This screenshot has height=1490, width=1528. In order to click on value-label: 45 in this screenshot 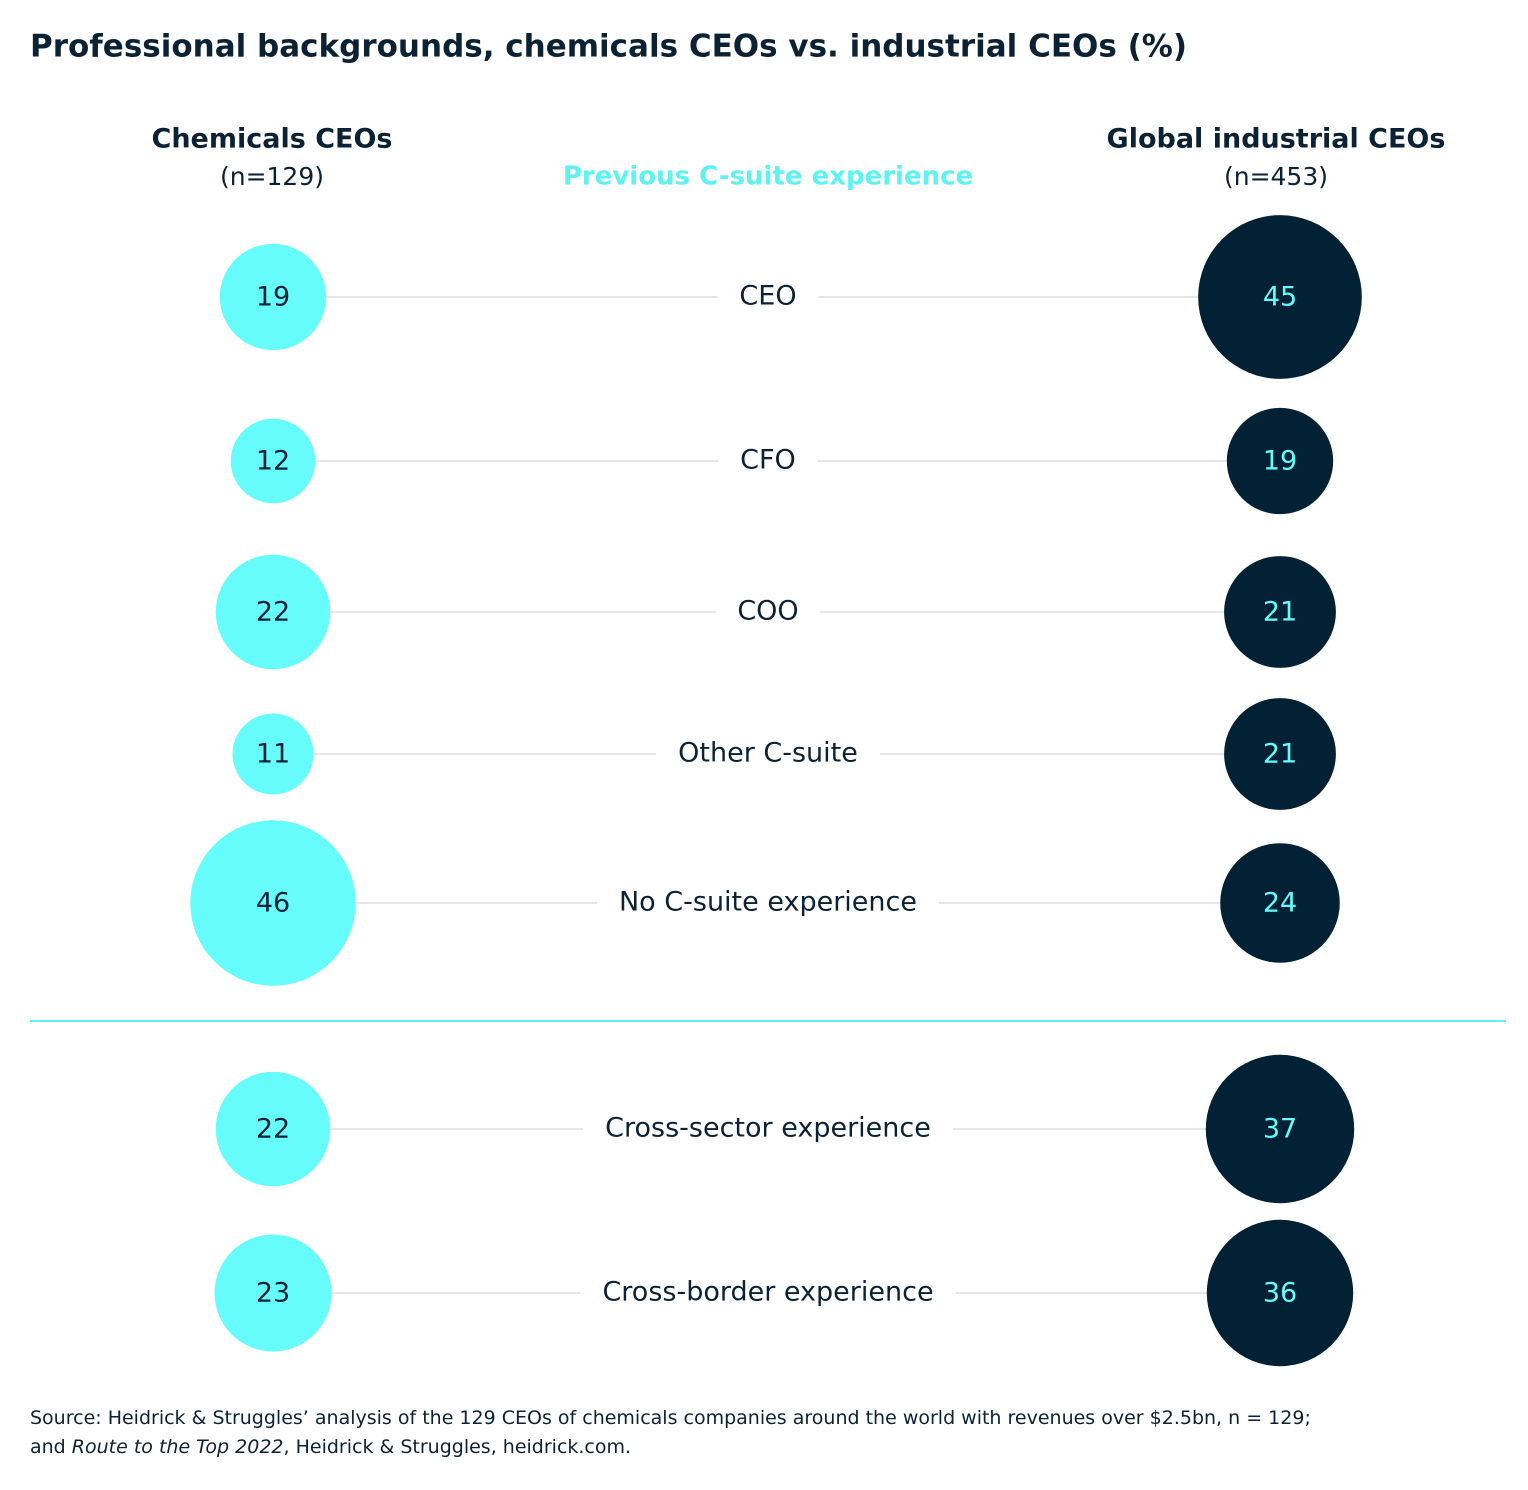, I will do `click(1280, 297)`.